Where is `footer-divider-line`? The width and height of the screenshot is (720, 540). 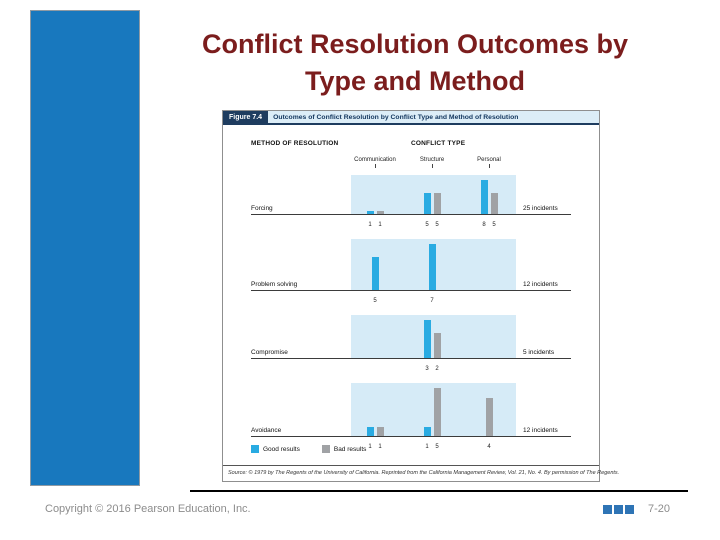 footer-divider-line is located at coordinates (439, 491).